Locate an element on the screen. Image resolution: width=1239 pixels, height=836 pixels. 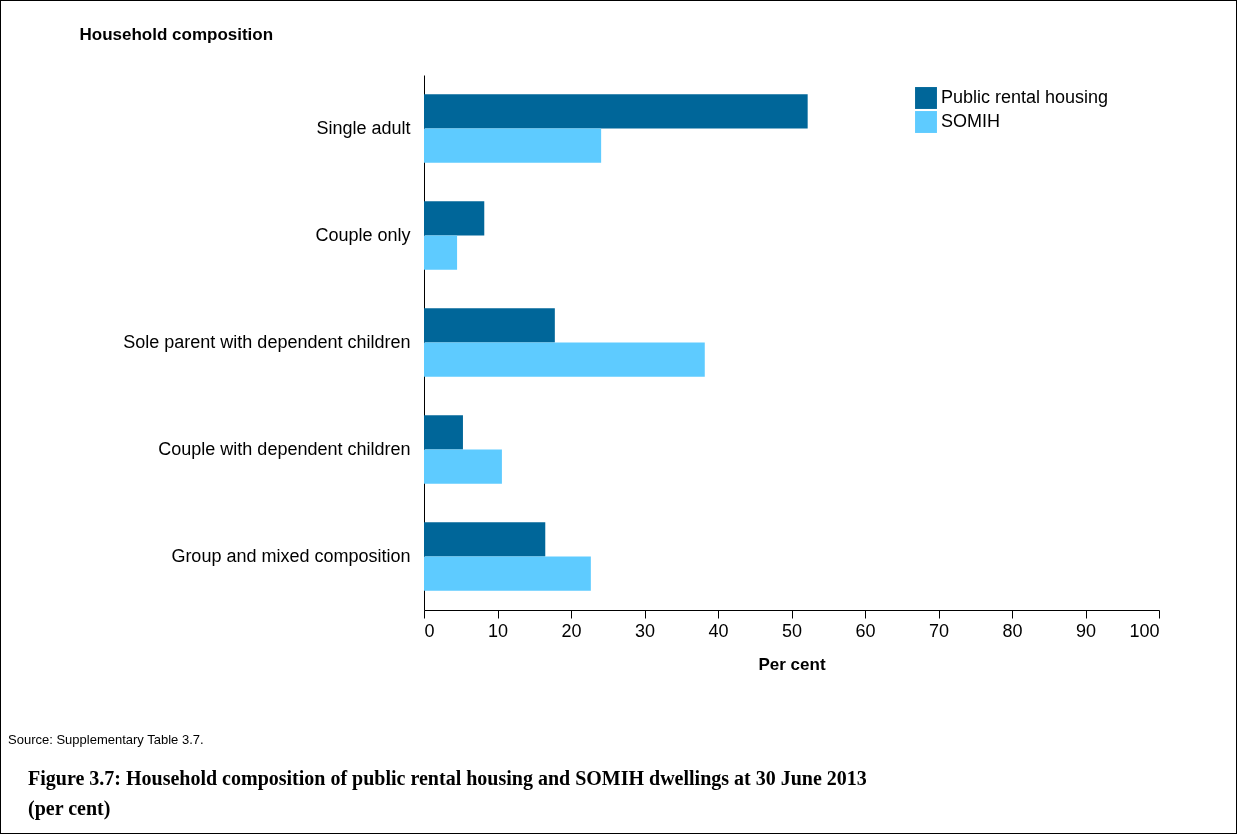
x-tick-label: 100 is located at coordinates (1144, 630).